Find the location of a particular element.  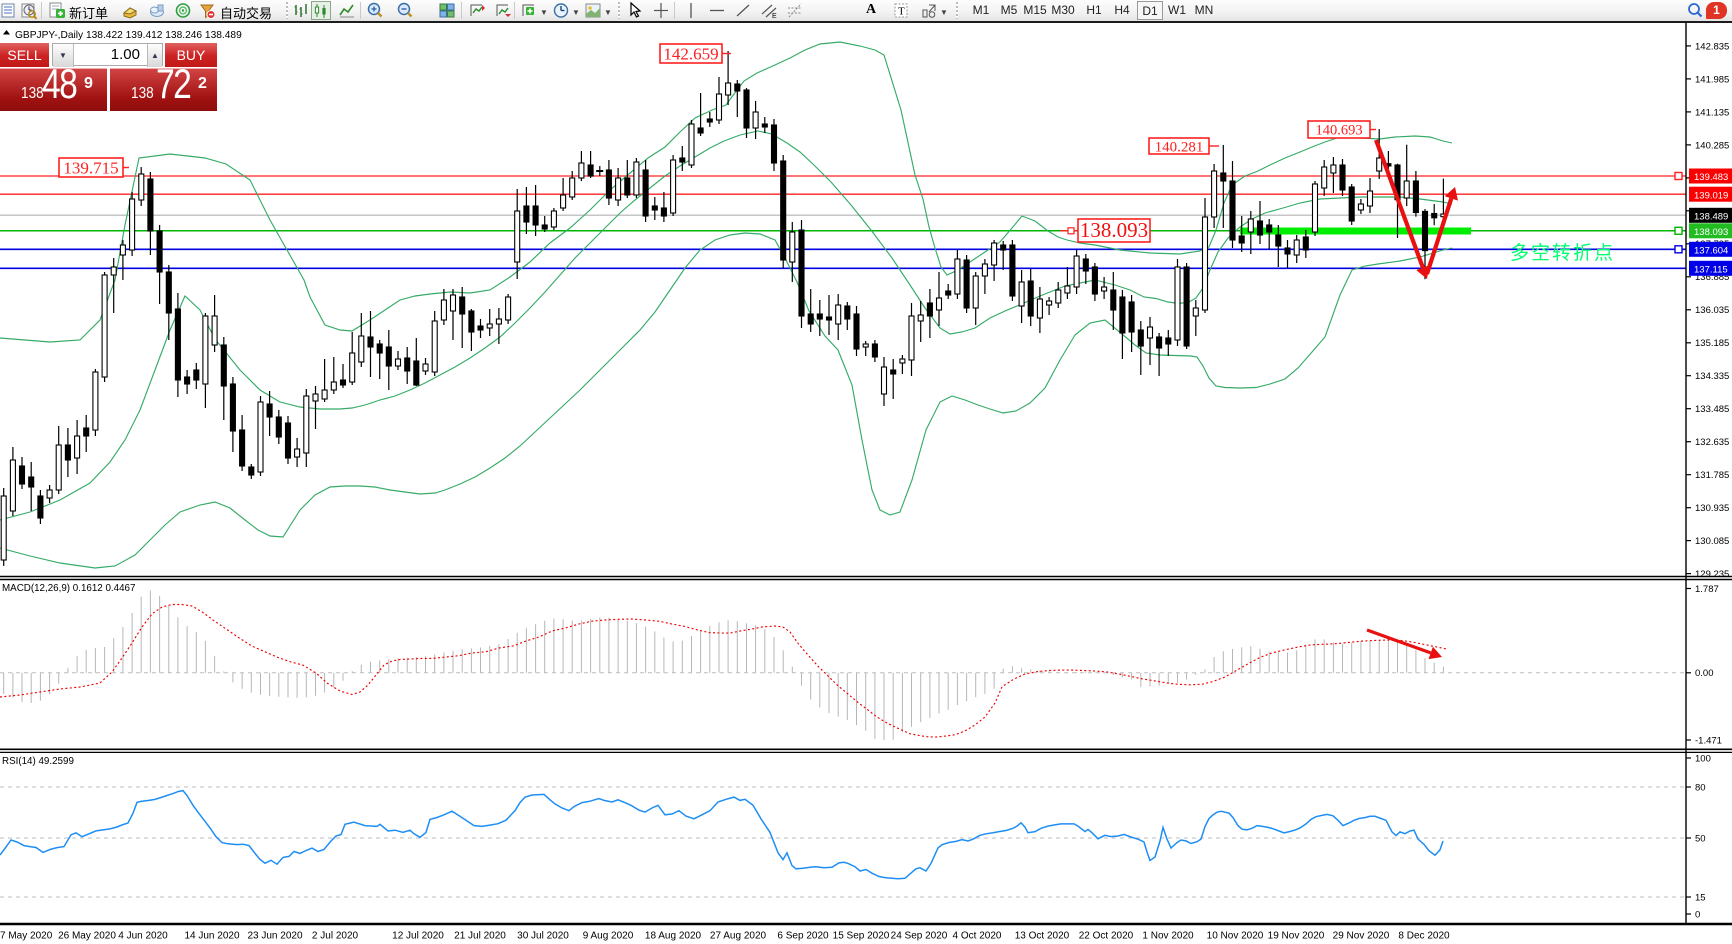

svg-text: 13 Oct 2020 is located at coordinates (1042, 936).